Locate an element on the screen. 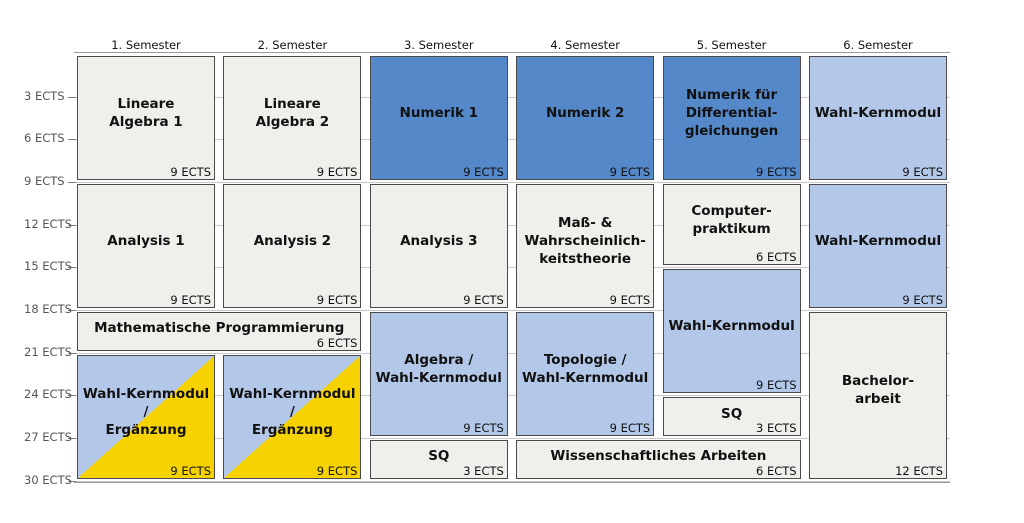 This screenshot has width=1024, height=523. module-title: Maß- & Wahrscheinlich- keitstheorie is located at coordinates (585, 240).